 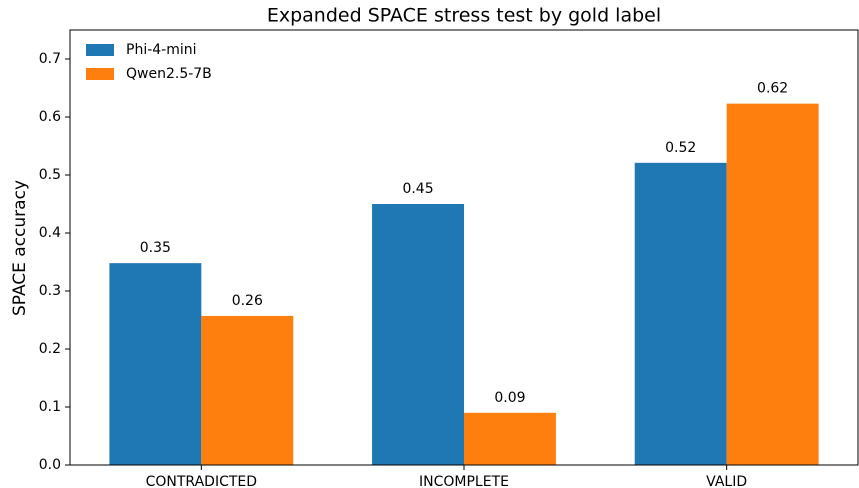 I want to click on y-tick-label: 0.6, so click(x=50, y=117).